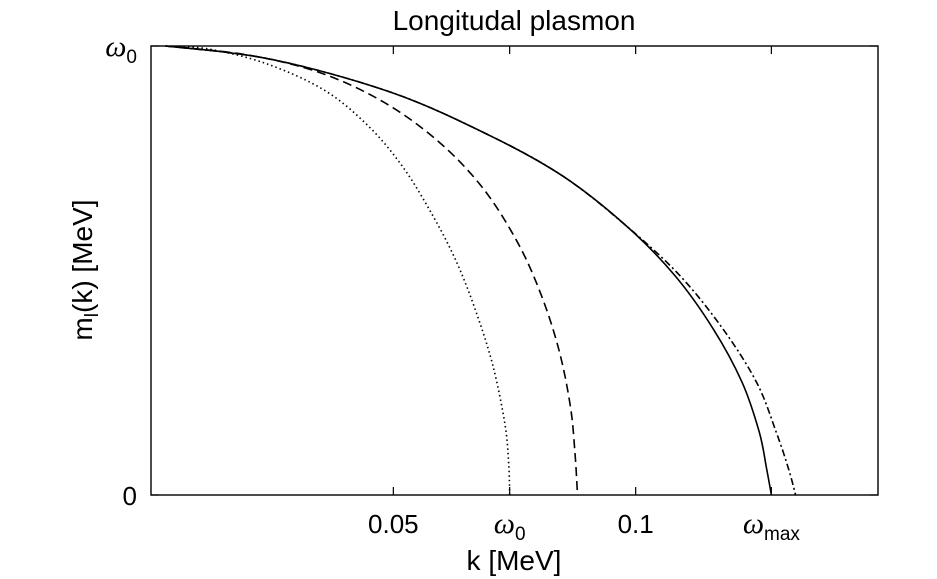 This screenshot has width=937, height=579. Describe the element at coordinates (115, 46) in the screenshot. I see `y-tick-symbol-1: ω` at that location.